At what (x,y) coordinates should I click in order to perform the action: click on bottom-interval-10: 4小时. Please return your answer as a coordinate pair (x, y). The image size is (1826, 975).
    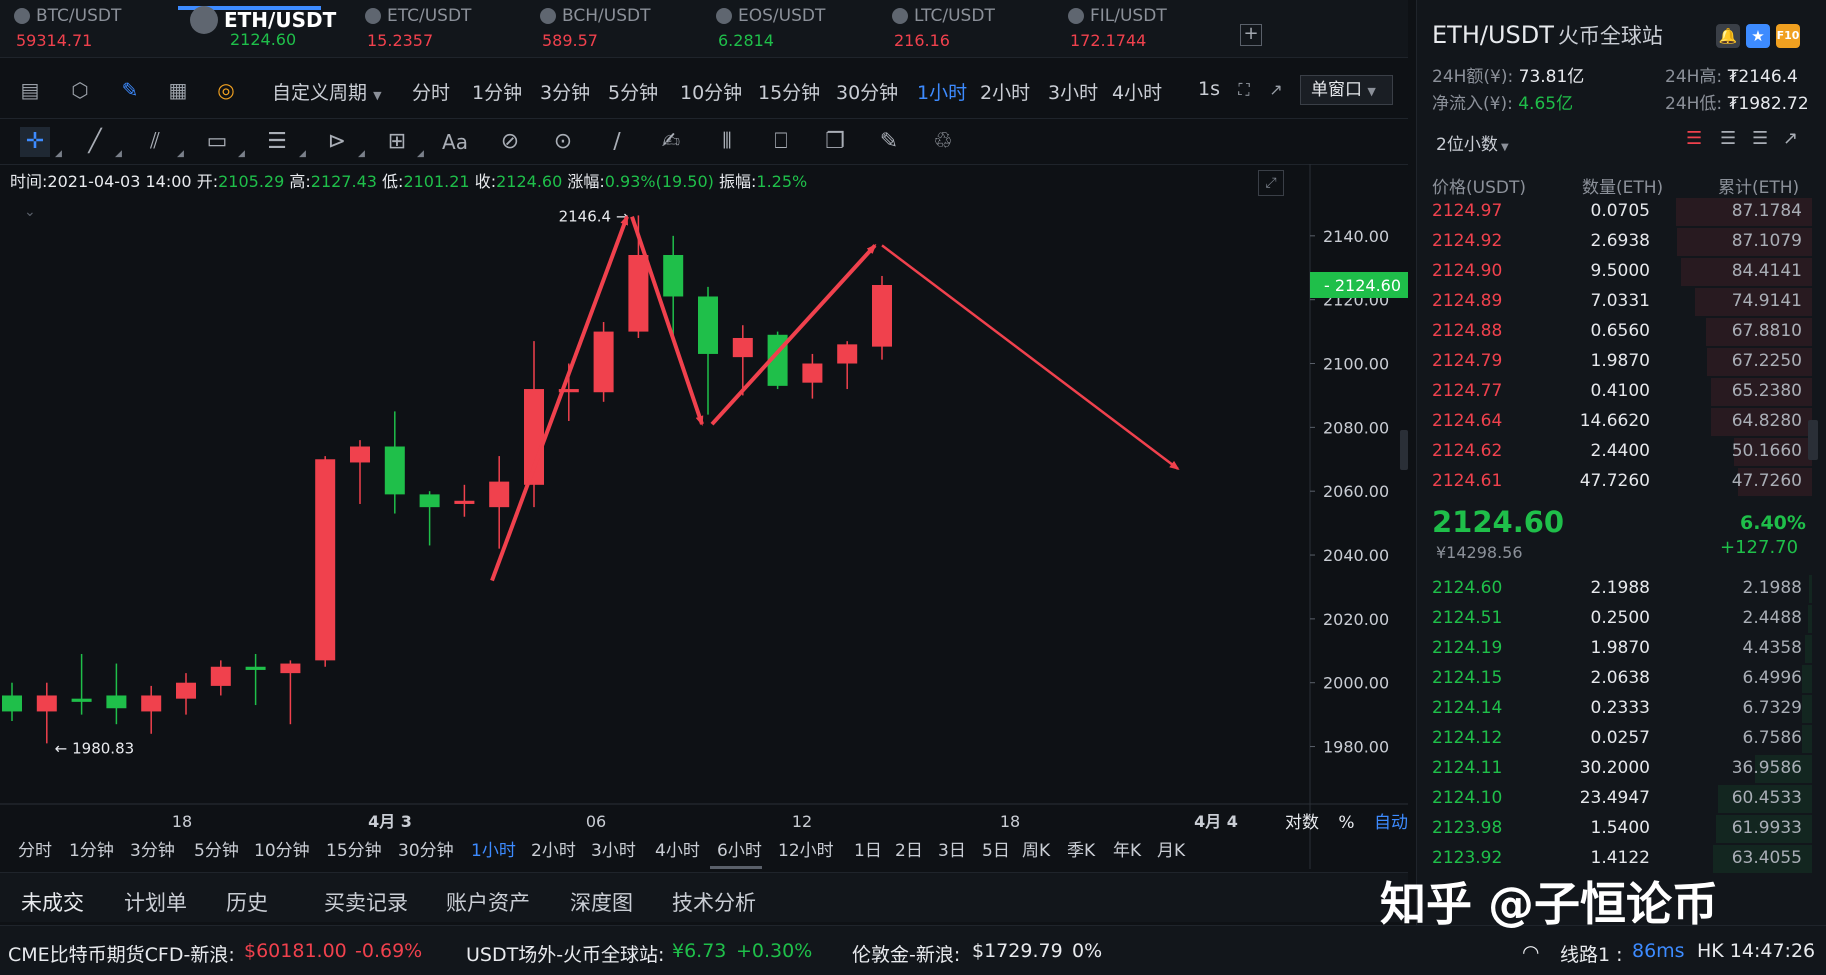
    Looking at the image, I should click on (677, 851).